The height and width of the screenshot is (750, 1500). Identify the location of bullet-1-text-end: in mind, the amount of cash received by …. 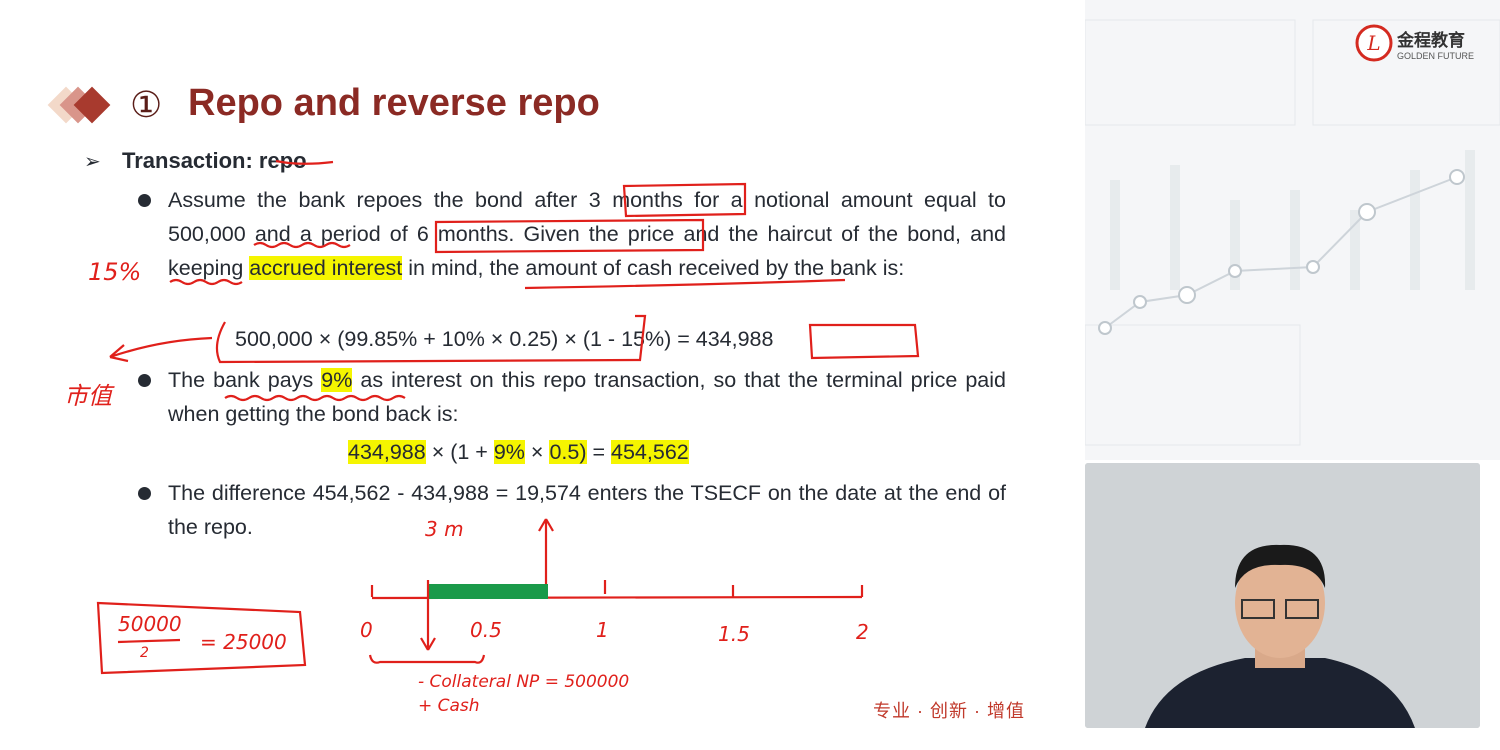
(653, 268).